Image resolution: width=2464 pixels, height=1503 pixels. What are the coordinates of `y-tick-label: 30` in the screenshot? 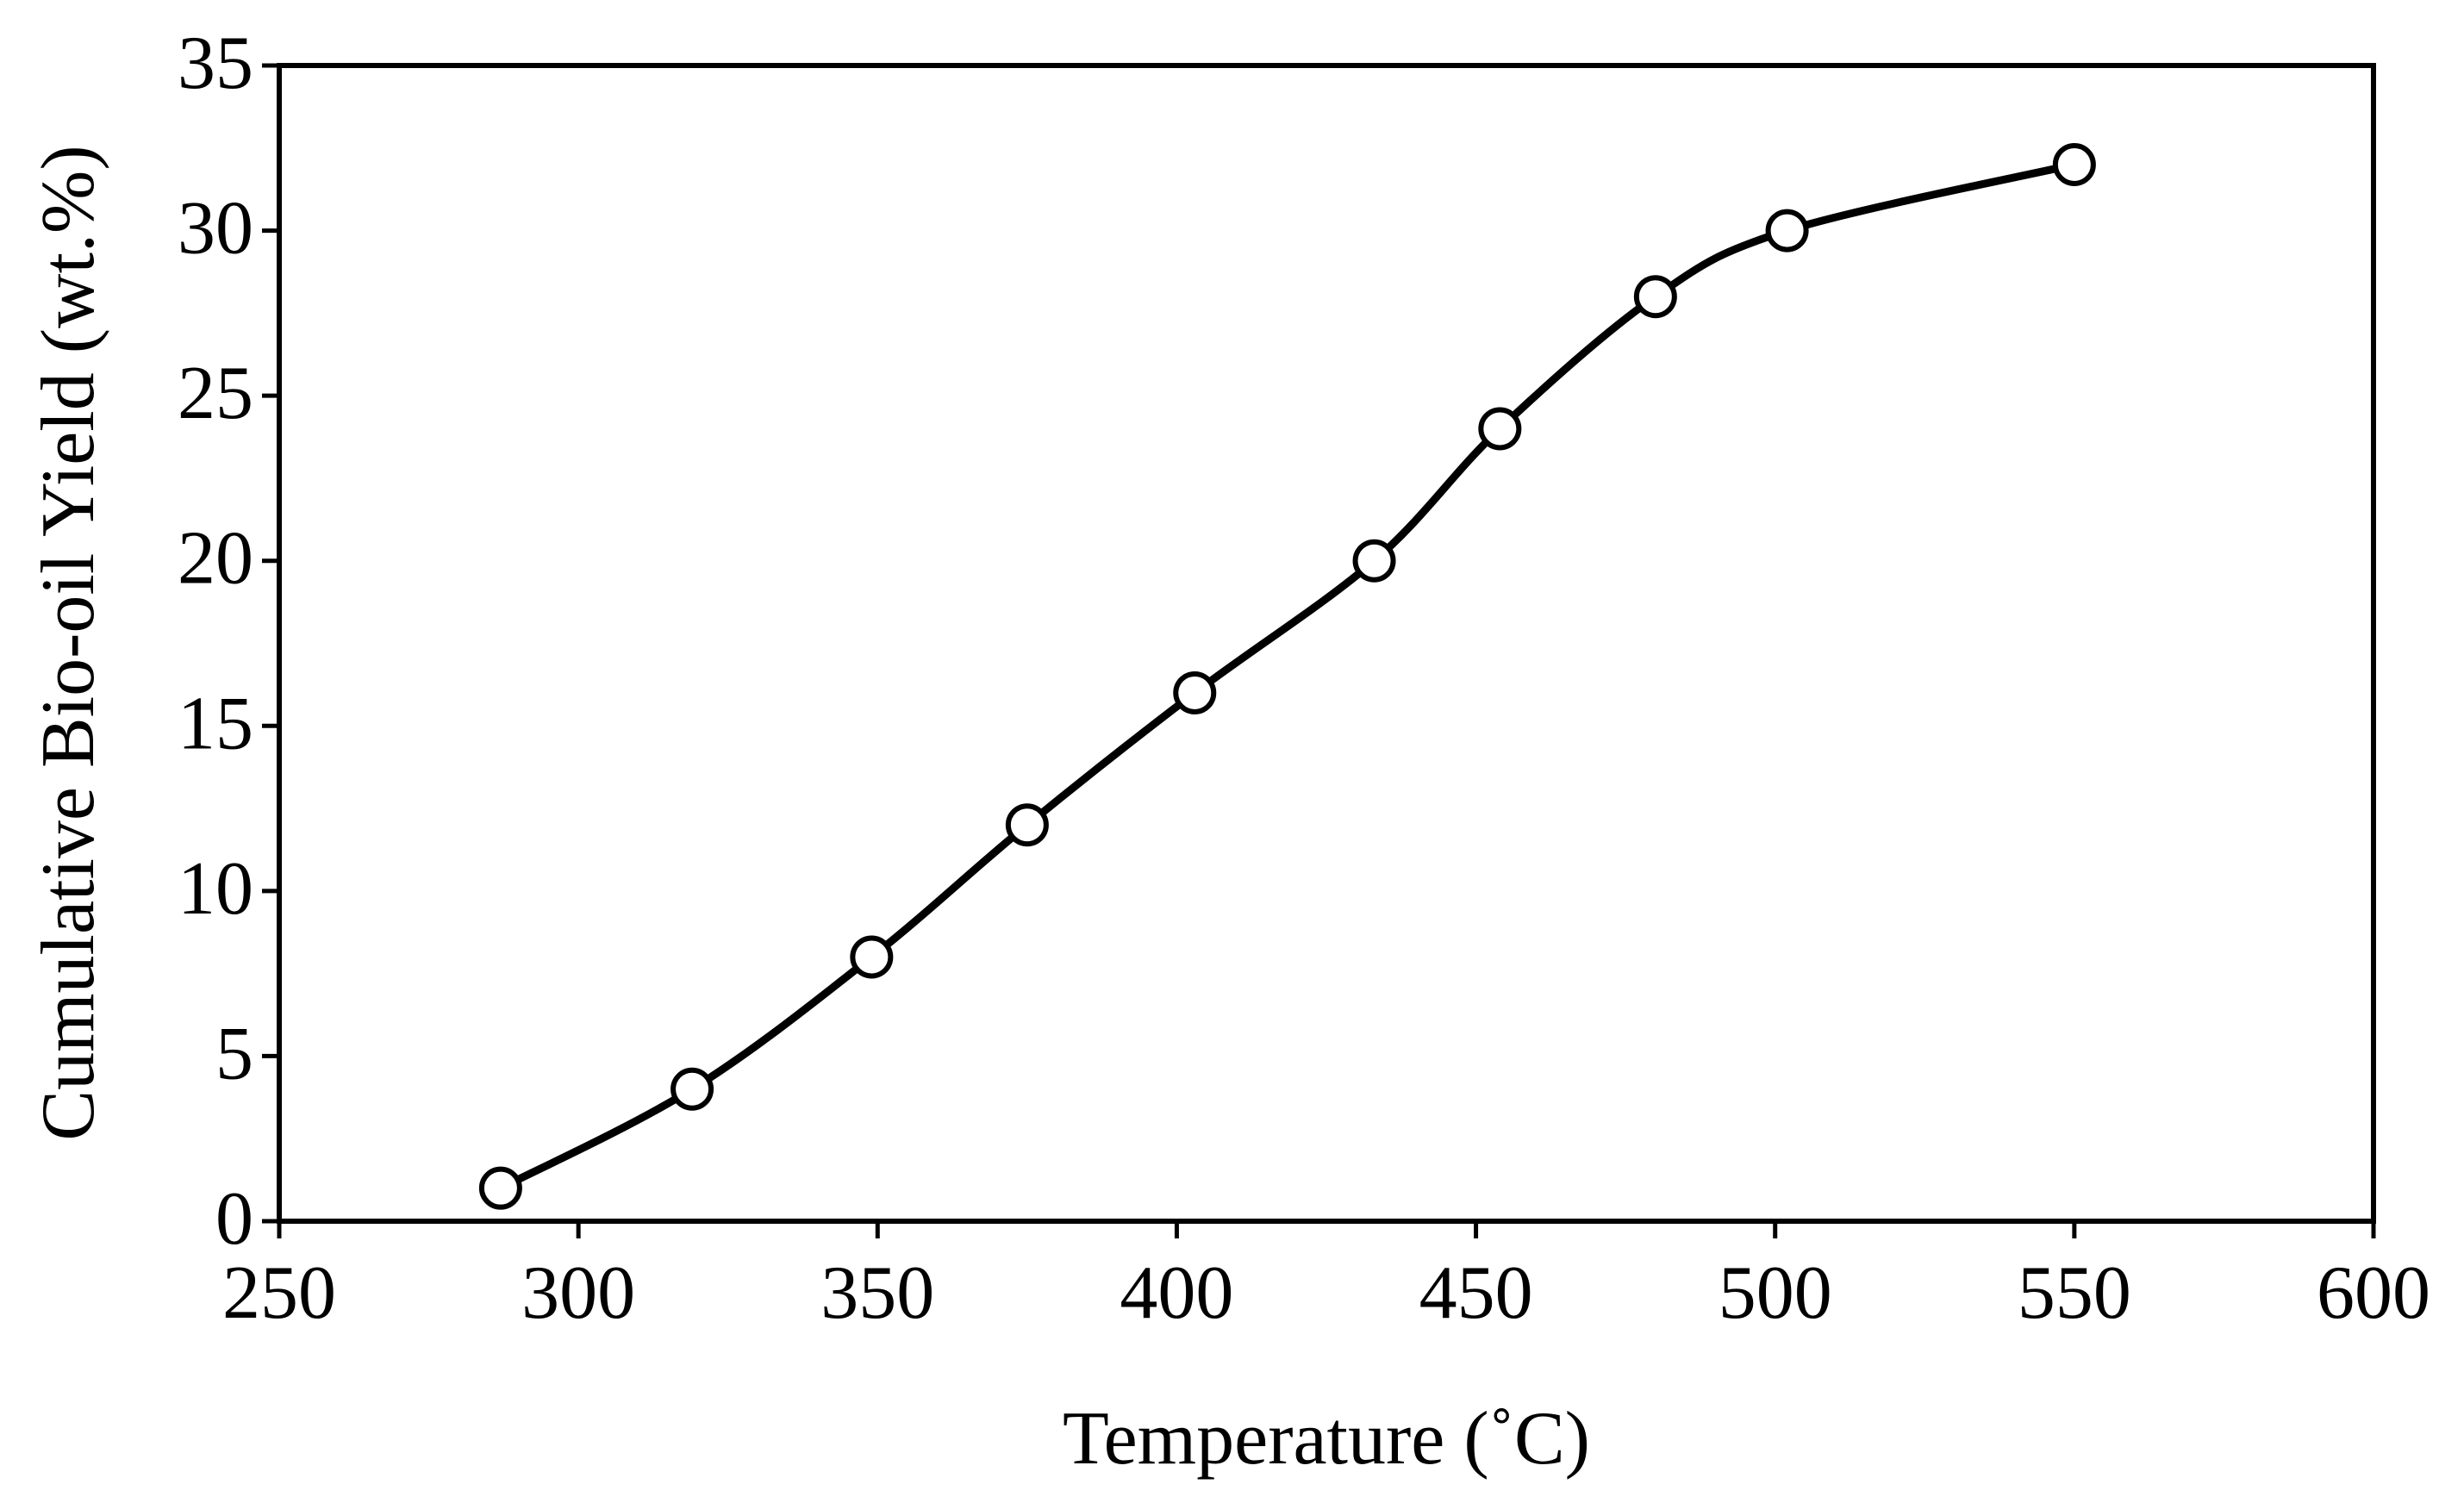 It's located at (215, 229).